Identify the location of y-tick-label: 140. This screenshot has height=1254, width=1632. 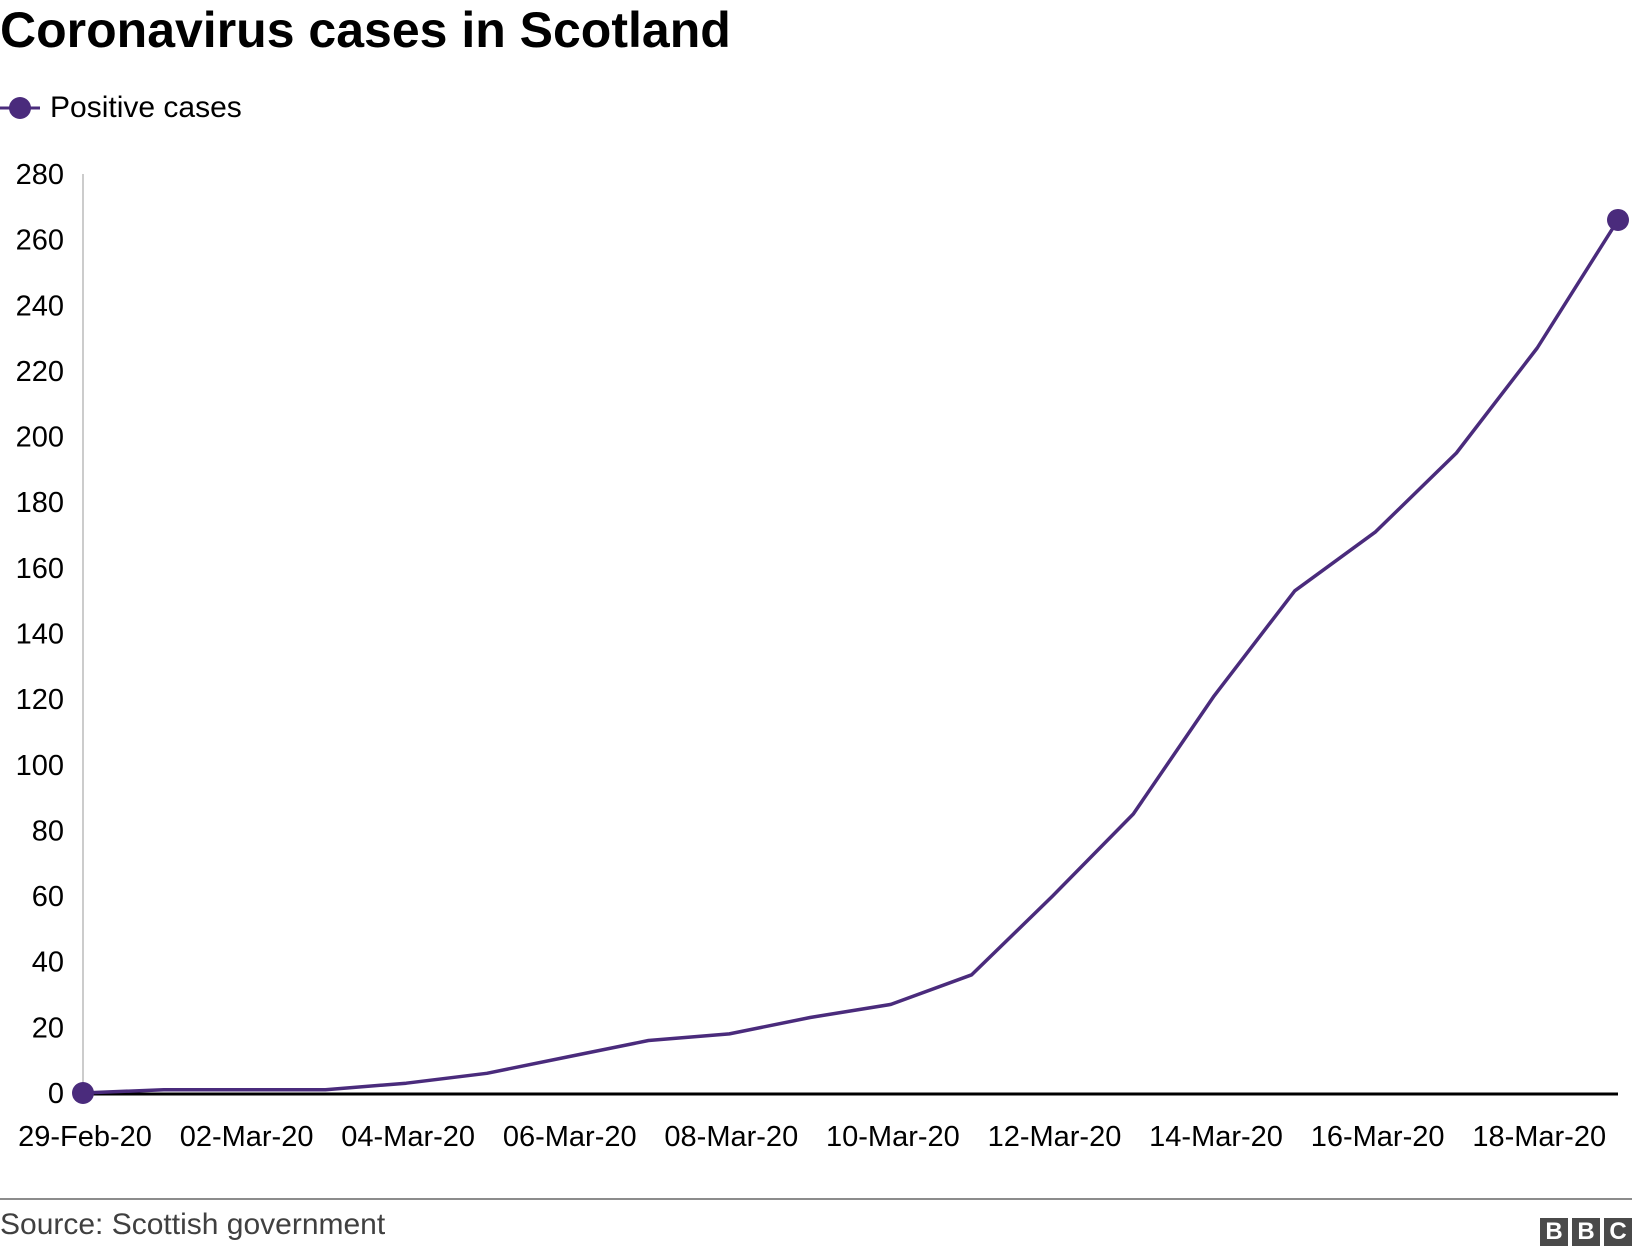
(40, 635).